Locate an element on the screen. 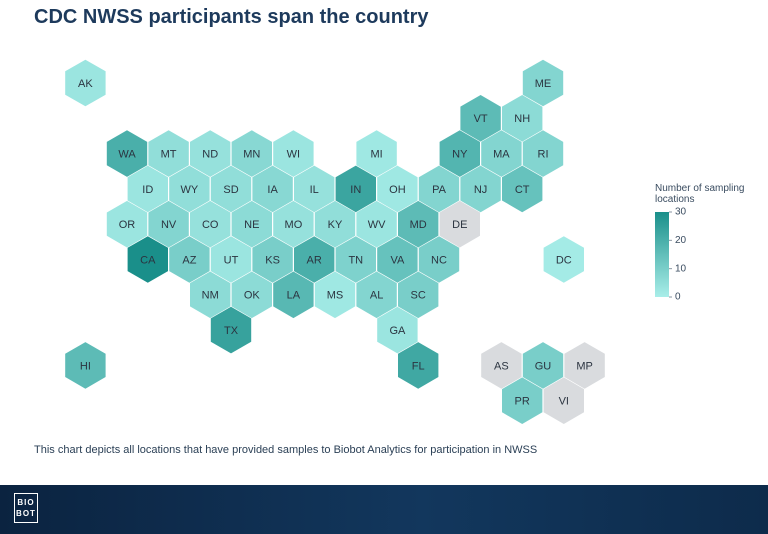  colorbar-tick-label: 0 is located at coordinates (678, 297).